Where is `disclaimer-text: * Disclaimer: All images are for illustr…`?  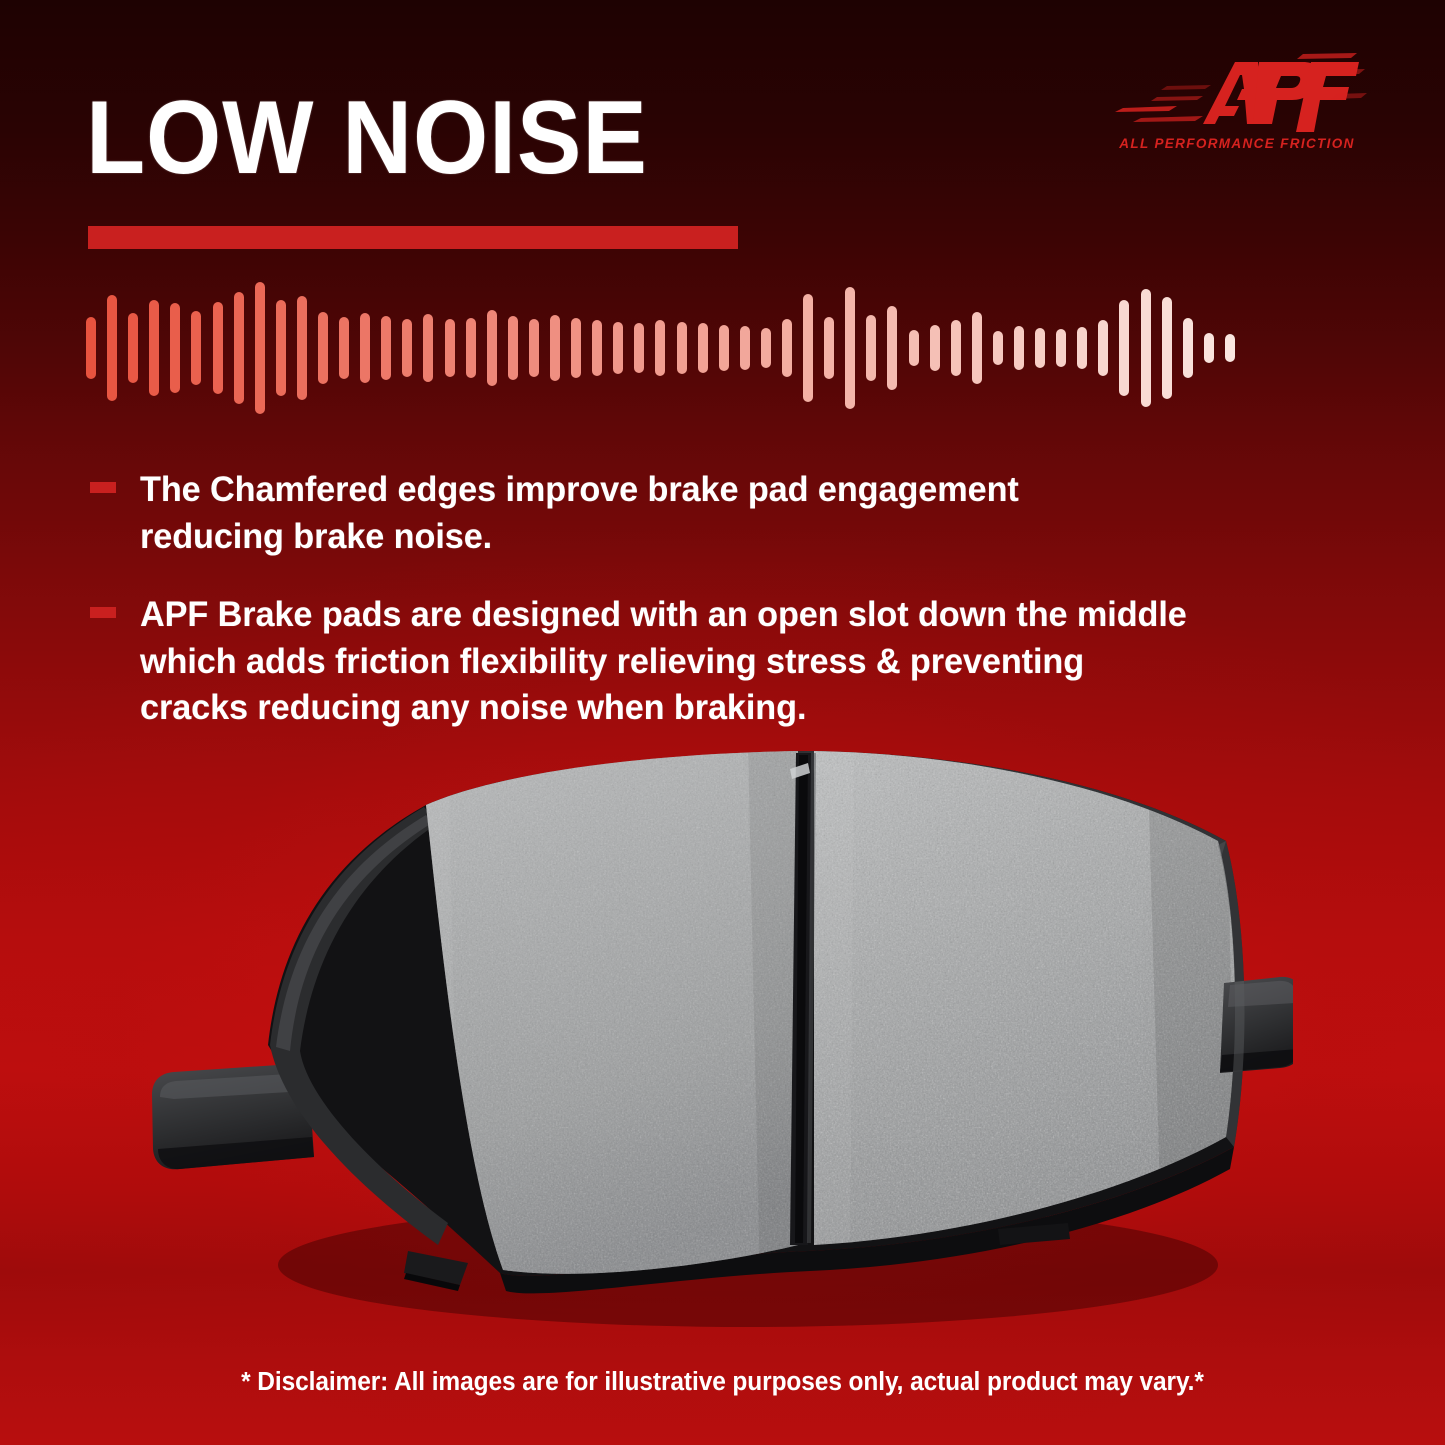
disclaimer-text: * Disclaimer: All images are for illustr… is located at coordinates (722, 1382).